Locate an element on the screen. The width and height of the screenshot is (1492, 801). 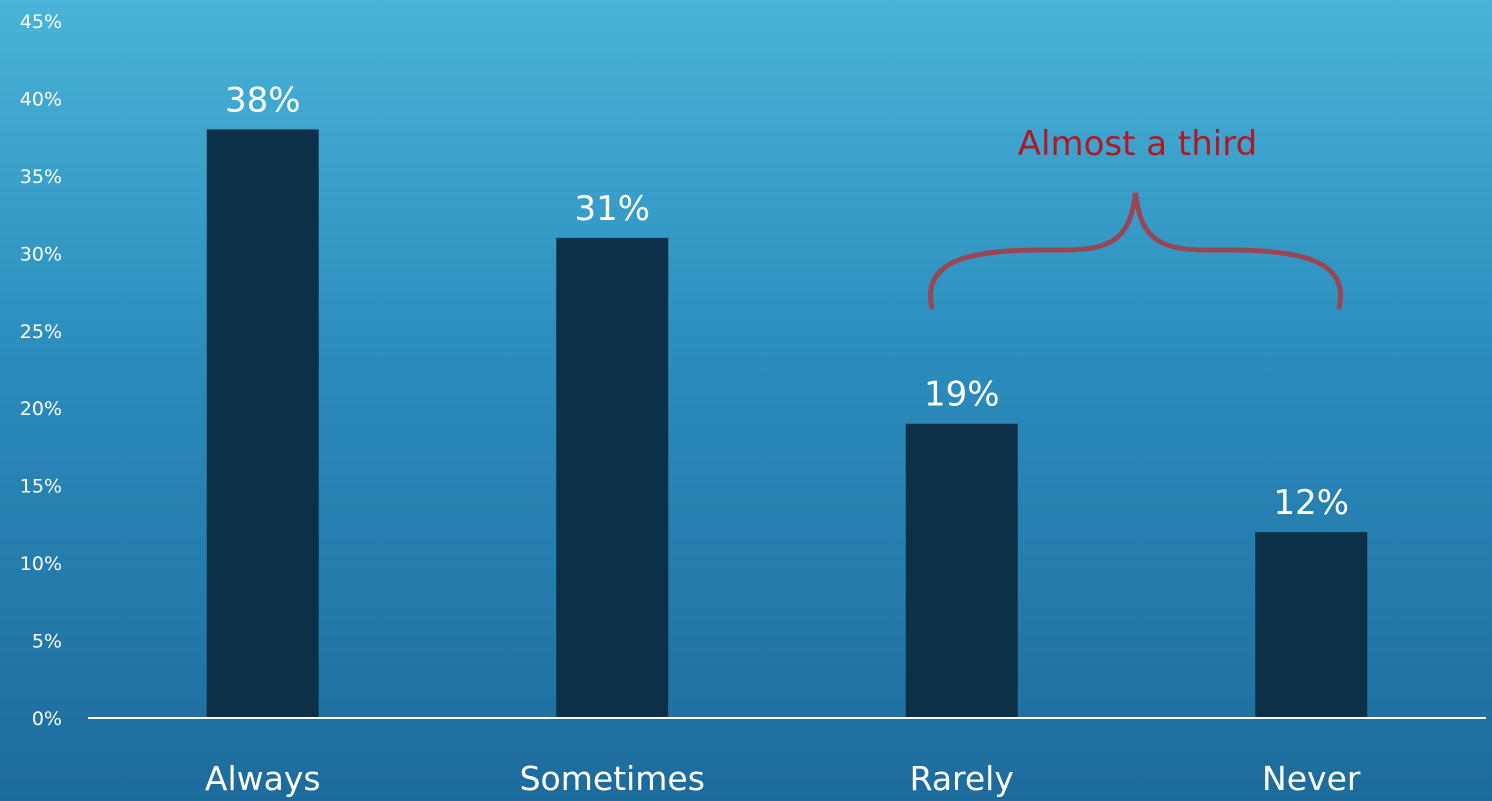
data-label: 31% is located at coordinates (612, 209).